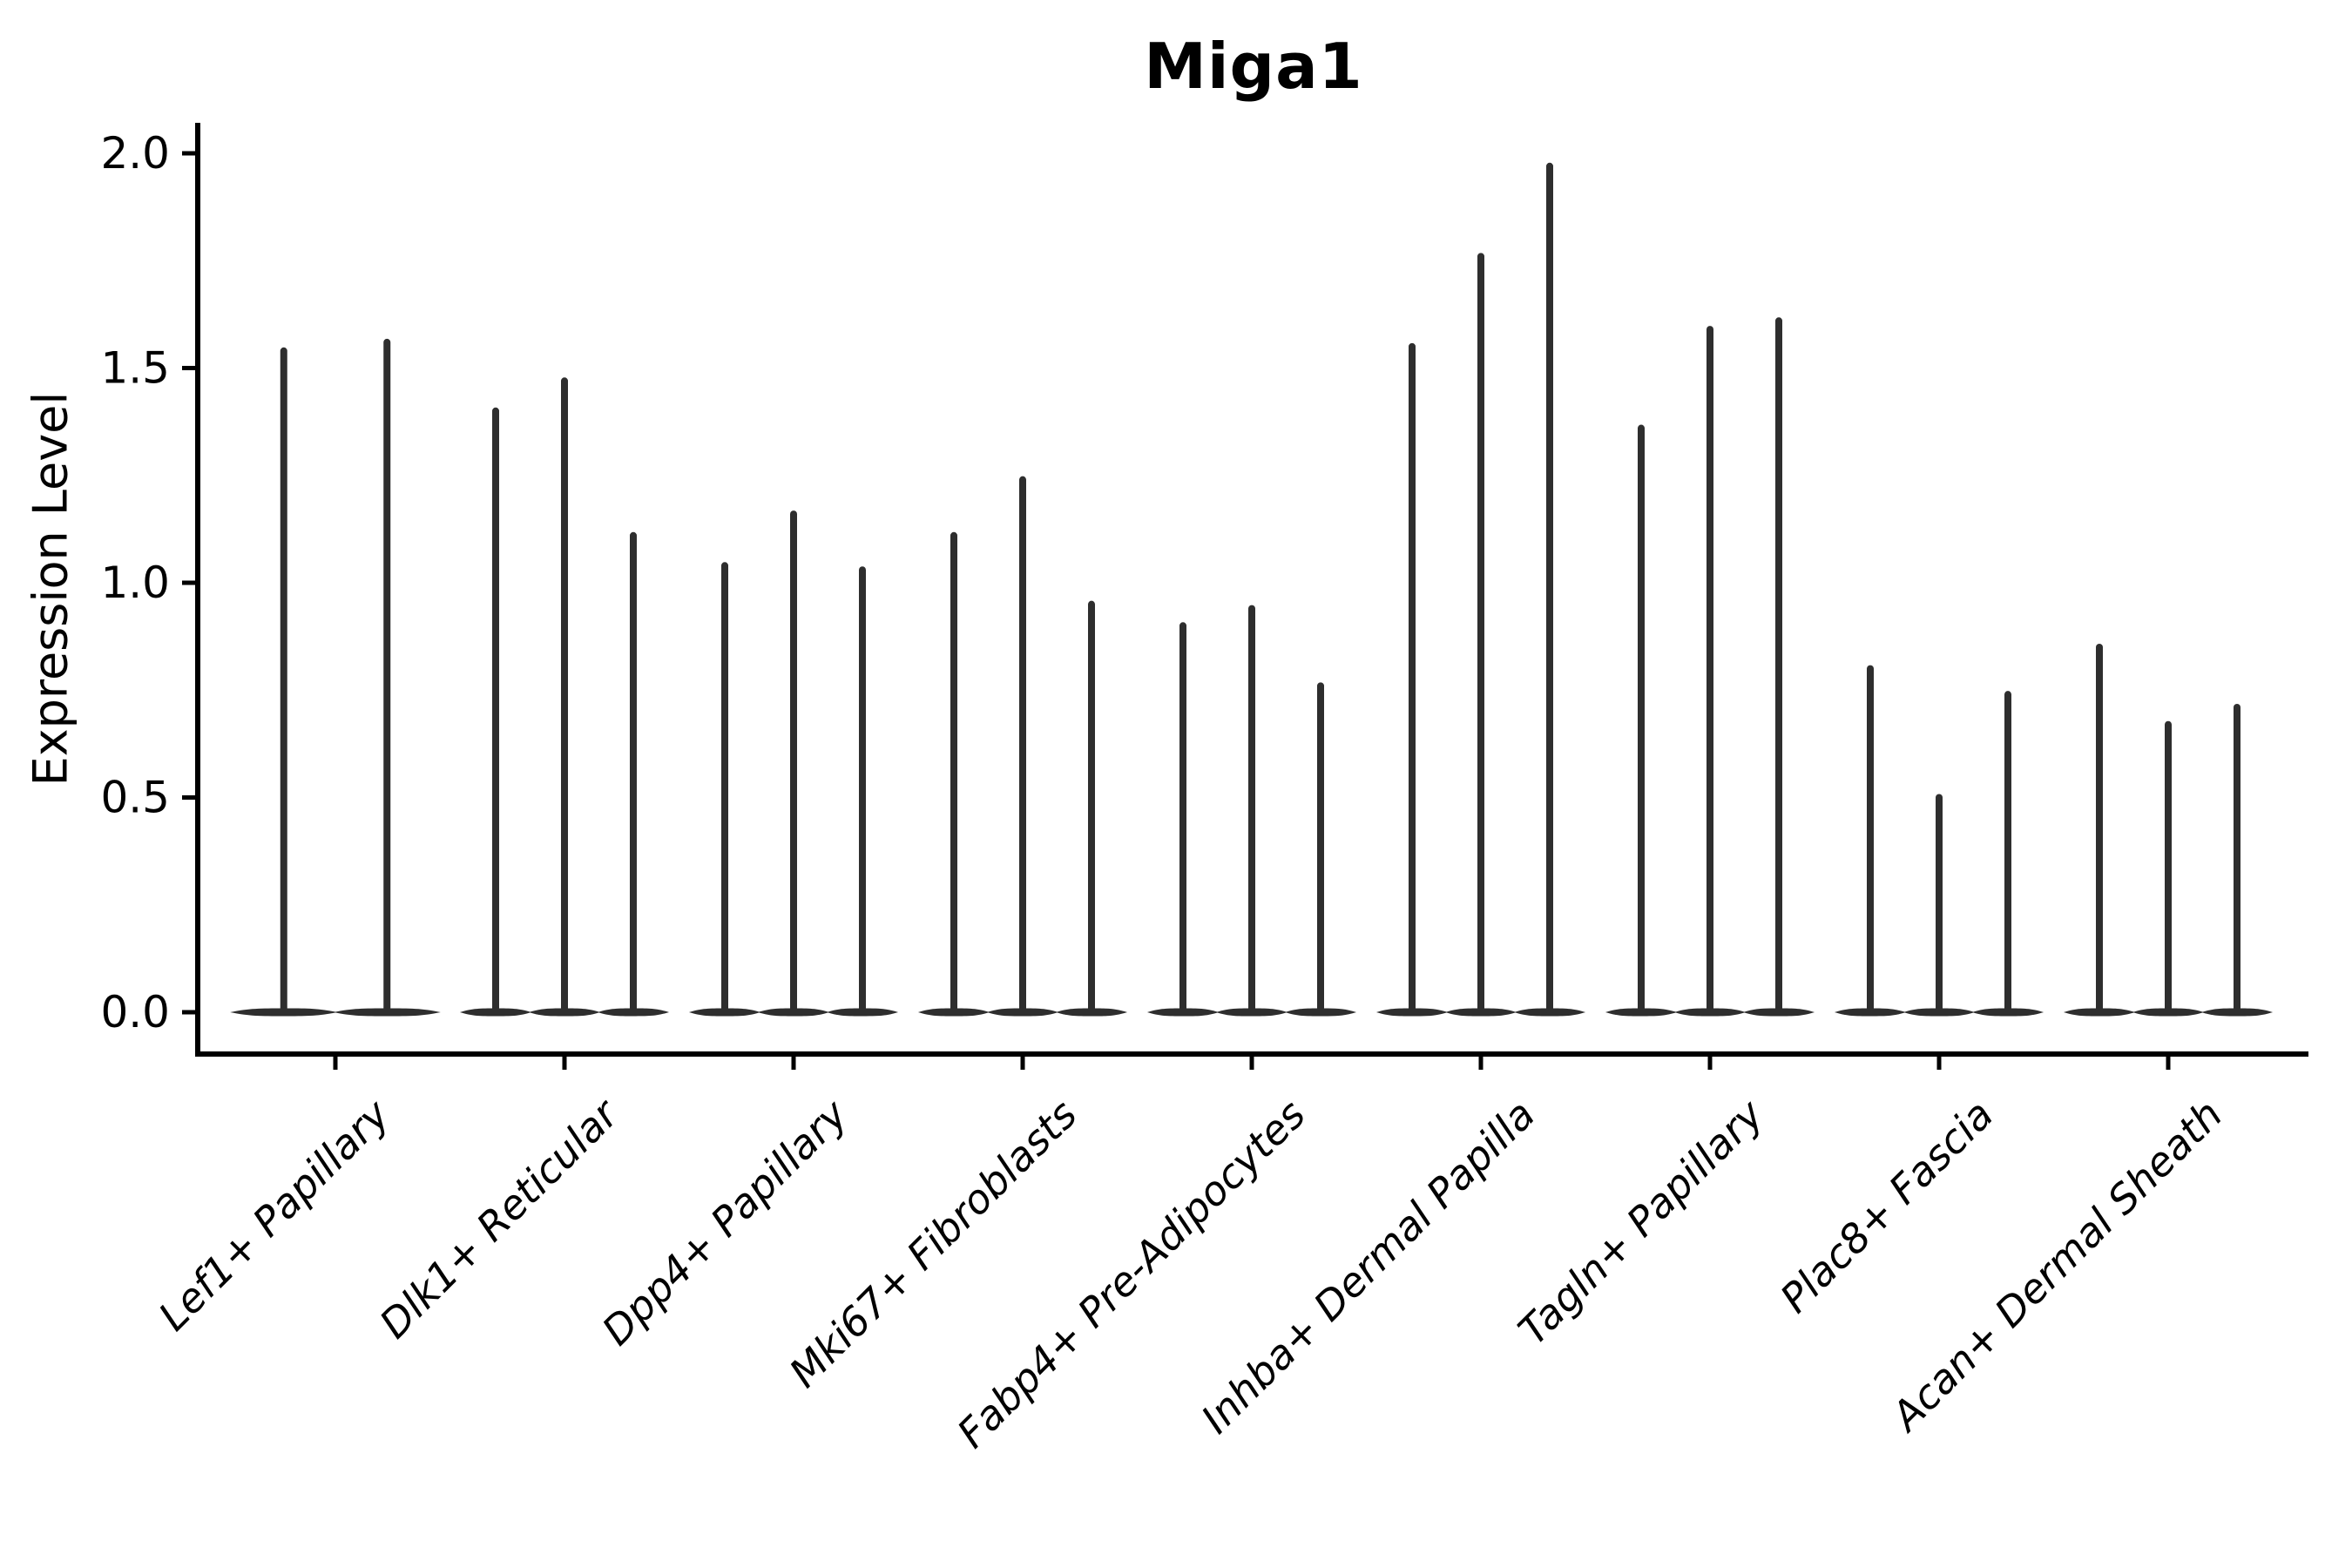 The width and height of the screenshot is (2352, 1568). Describe the element at coordinates (135, 1012) in the screenshot. I see `y-tick-label: 0.0` at that location.